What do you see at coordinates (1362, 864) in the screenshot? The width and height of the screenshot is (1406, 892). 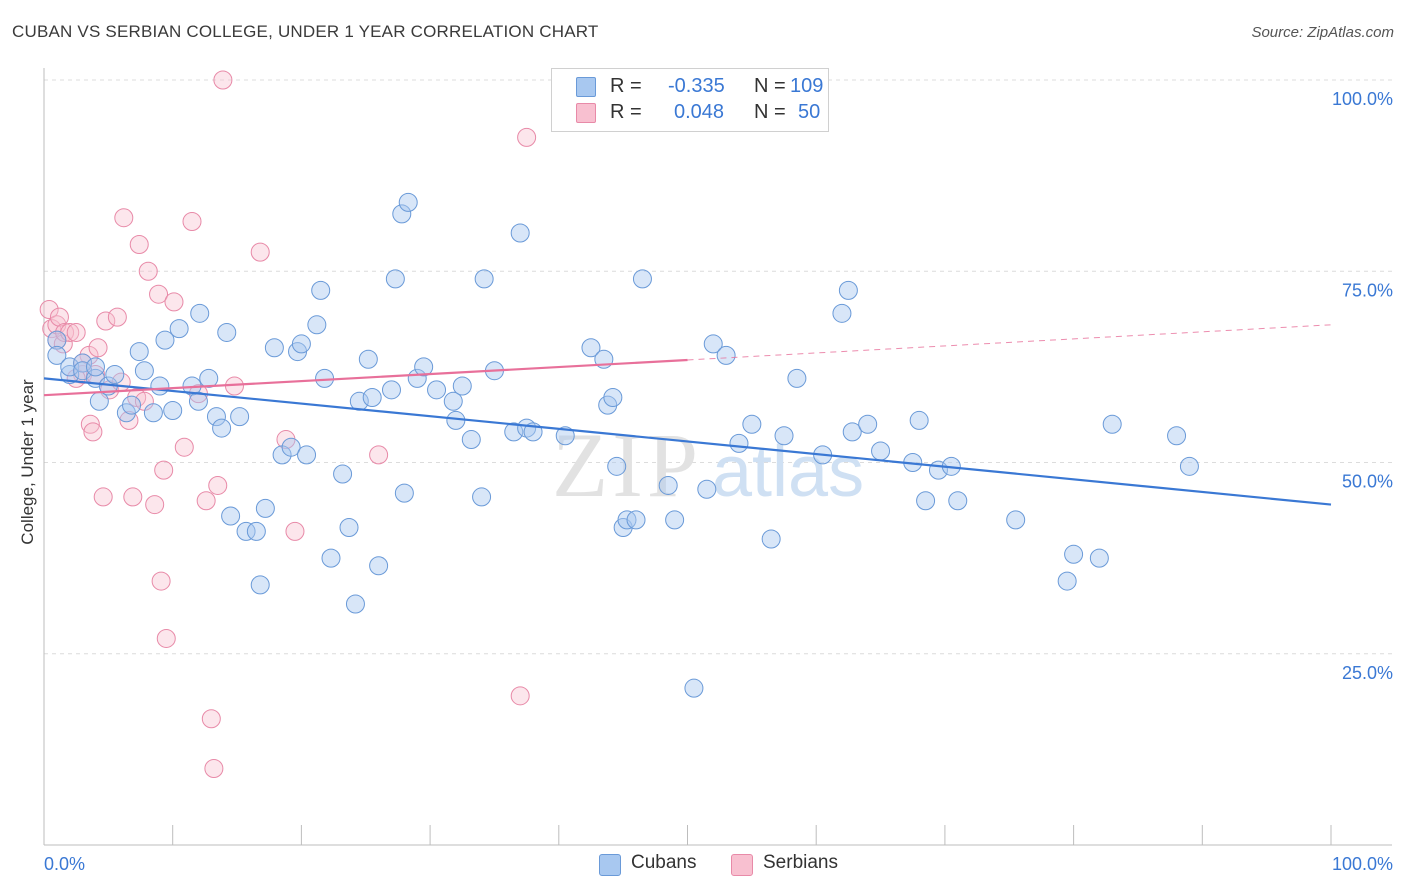 I see `x-tick-label: 100.0%` at bounding box center [1362, 864].